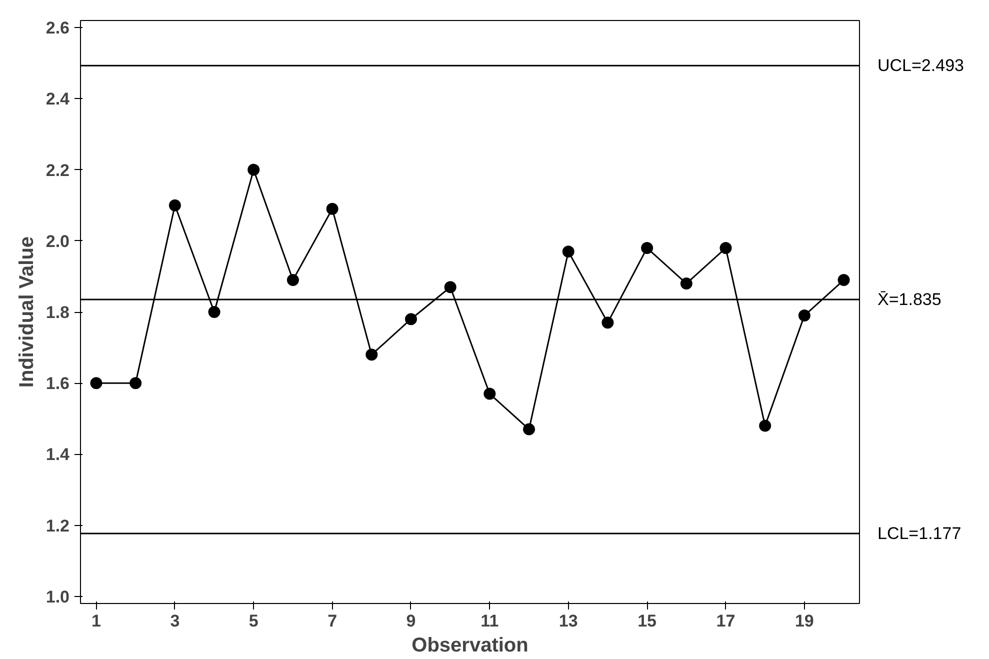 This screenshot has width=989, height=659. What do you see at coordinates (647, 621) in the screenshot?
I see `x-tick-label: 15` at bounding box center [647, 621].